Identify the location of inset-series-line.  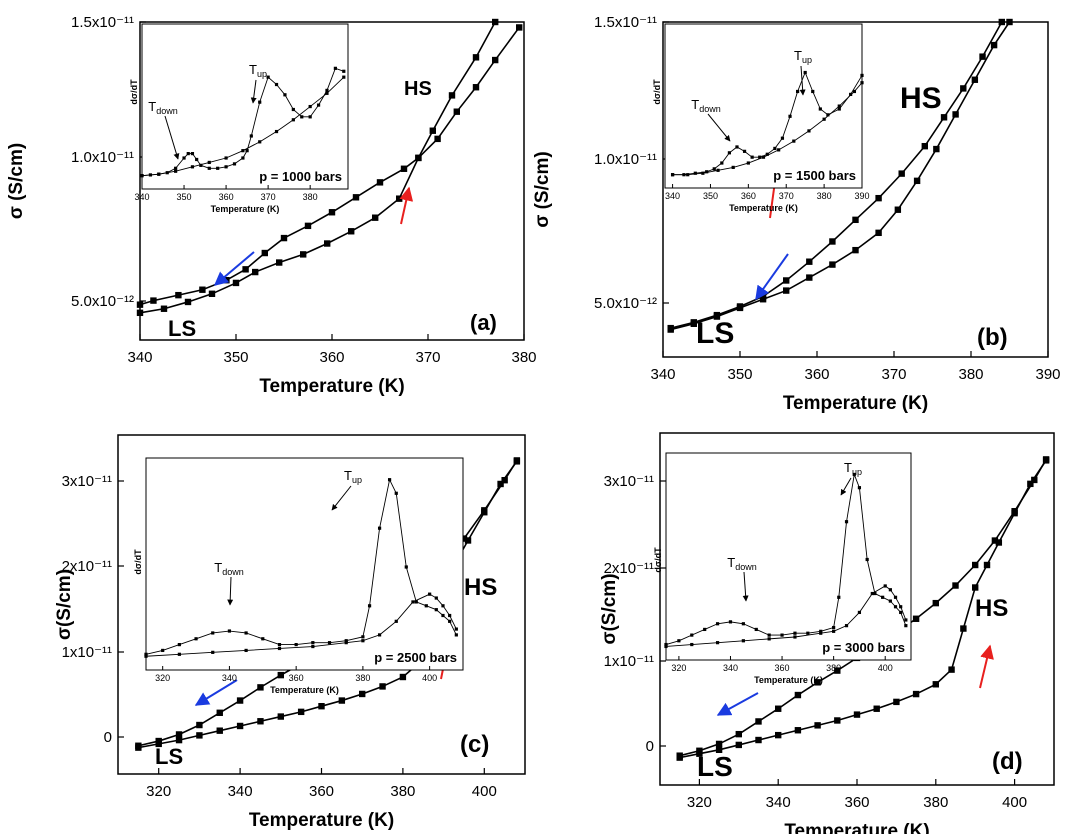
(301, 625).